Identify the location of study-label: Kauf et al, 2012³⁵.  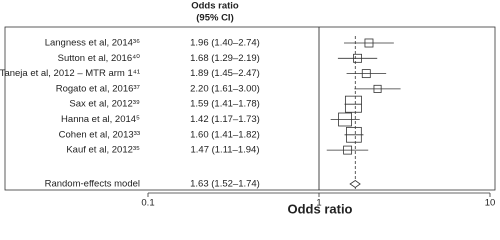
(103, 150).